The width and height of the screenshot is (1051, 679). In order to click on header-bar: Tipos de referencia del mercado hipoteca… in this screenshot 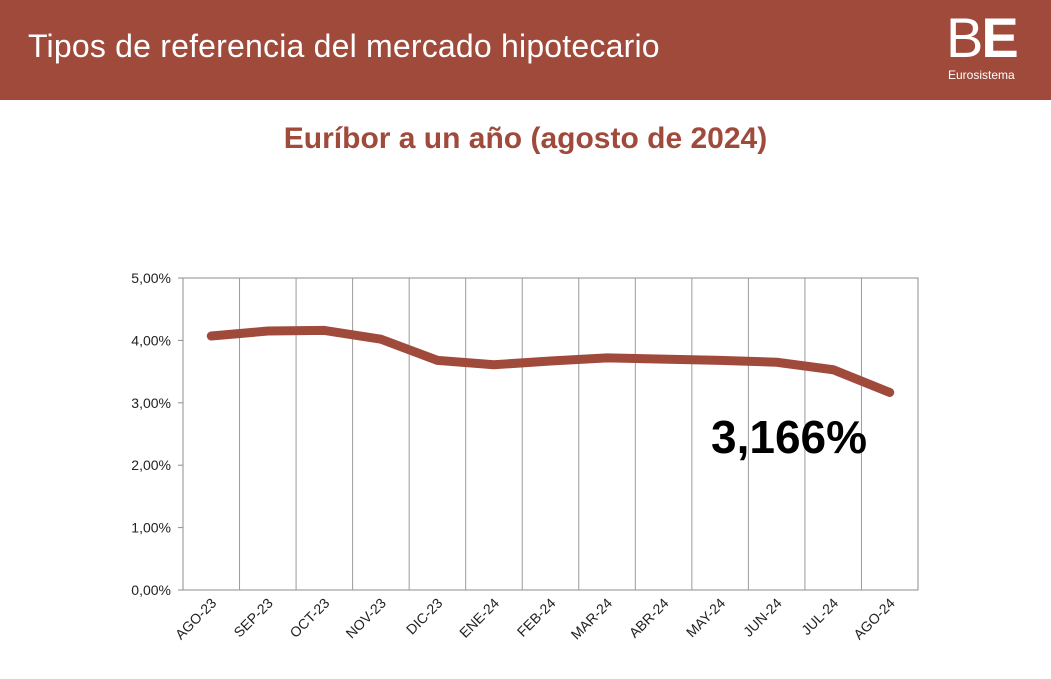, I will do `click(525, 50)`.